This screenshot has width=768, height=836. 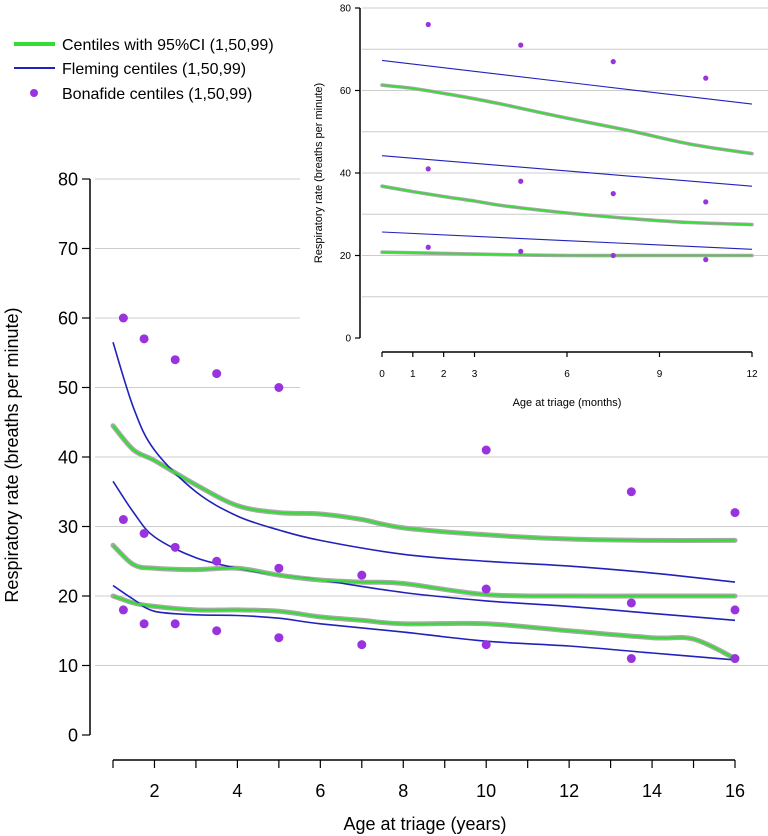 What do you see at coordinates (68, 249) in the screenshot?
I see `y-tick-label: 70` at bounding box center [68, 249].